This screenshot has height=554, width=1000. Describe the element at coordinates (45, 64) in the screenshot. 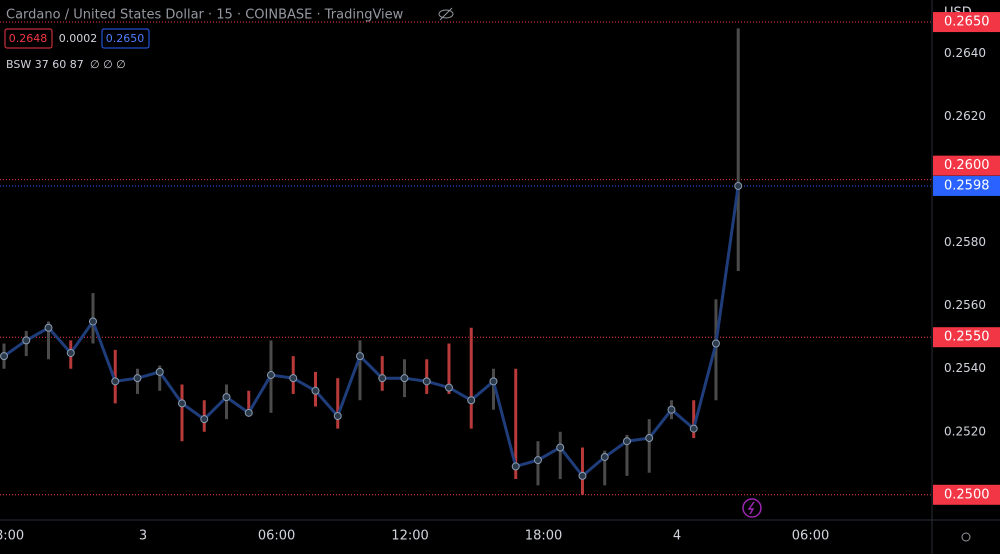

I see `indicator: BSW 37 60 87` at that location.